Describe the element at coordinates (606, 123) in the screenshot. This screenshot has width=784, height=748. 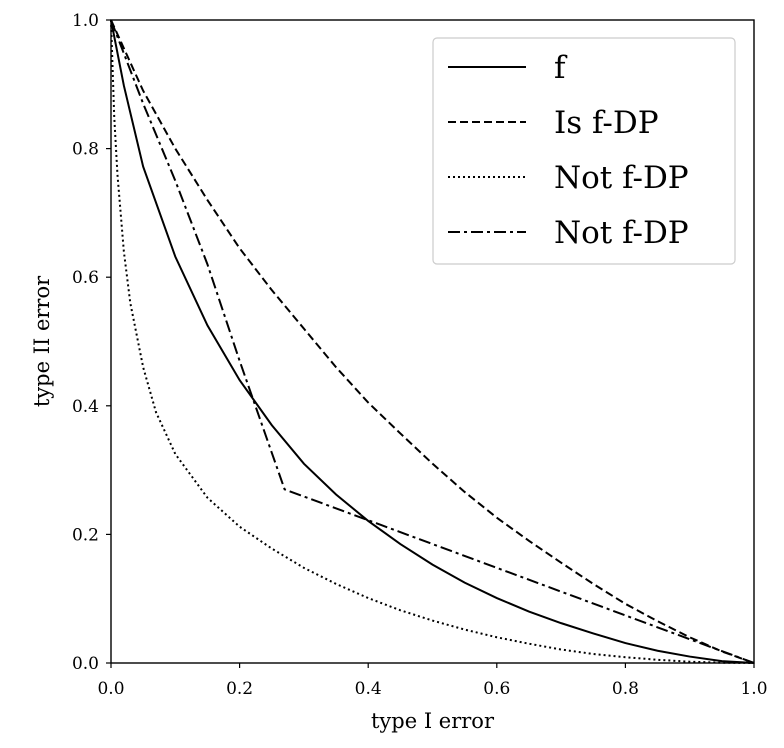
I see `legend-label: Is f-DP` at that location.